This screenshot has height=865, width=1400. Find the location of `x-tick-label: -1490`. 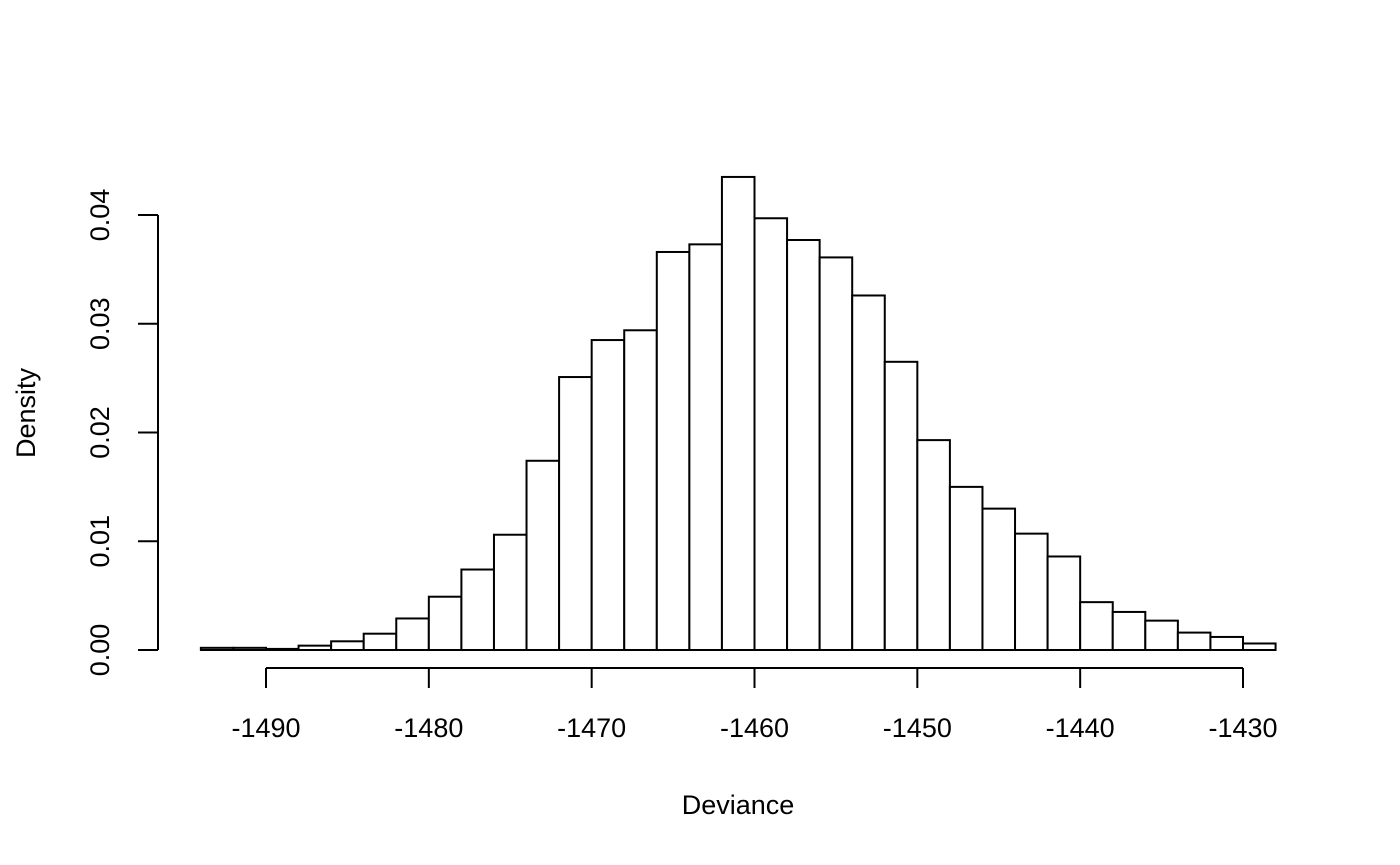

x-tick-label: -1490 is located at coordinates (265, 728).